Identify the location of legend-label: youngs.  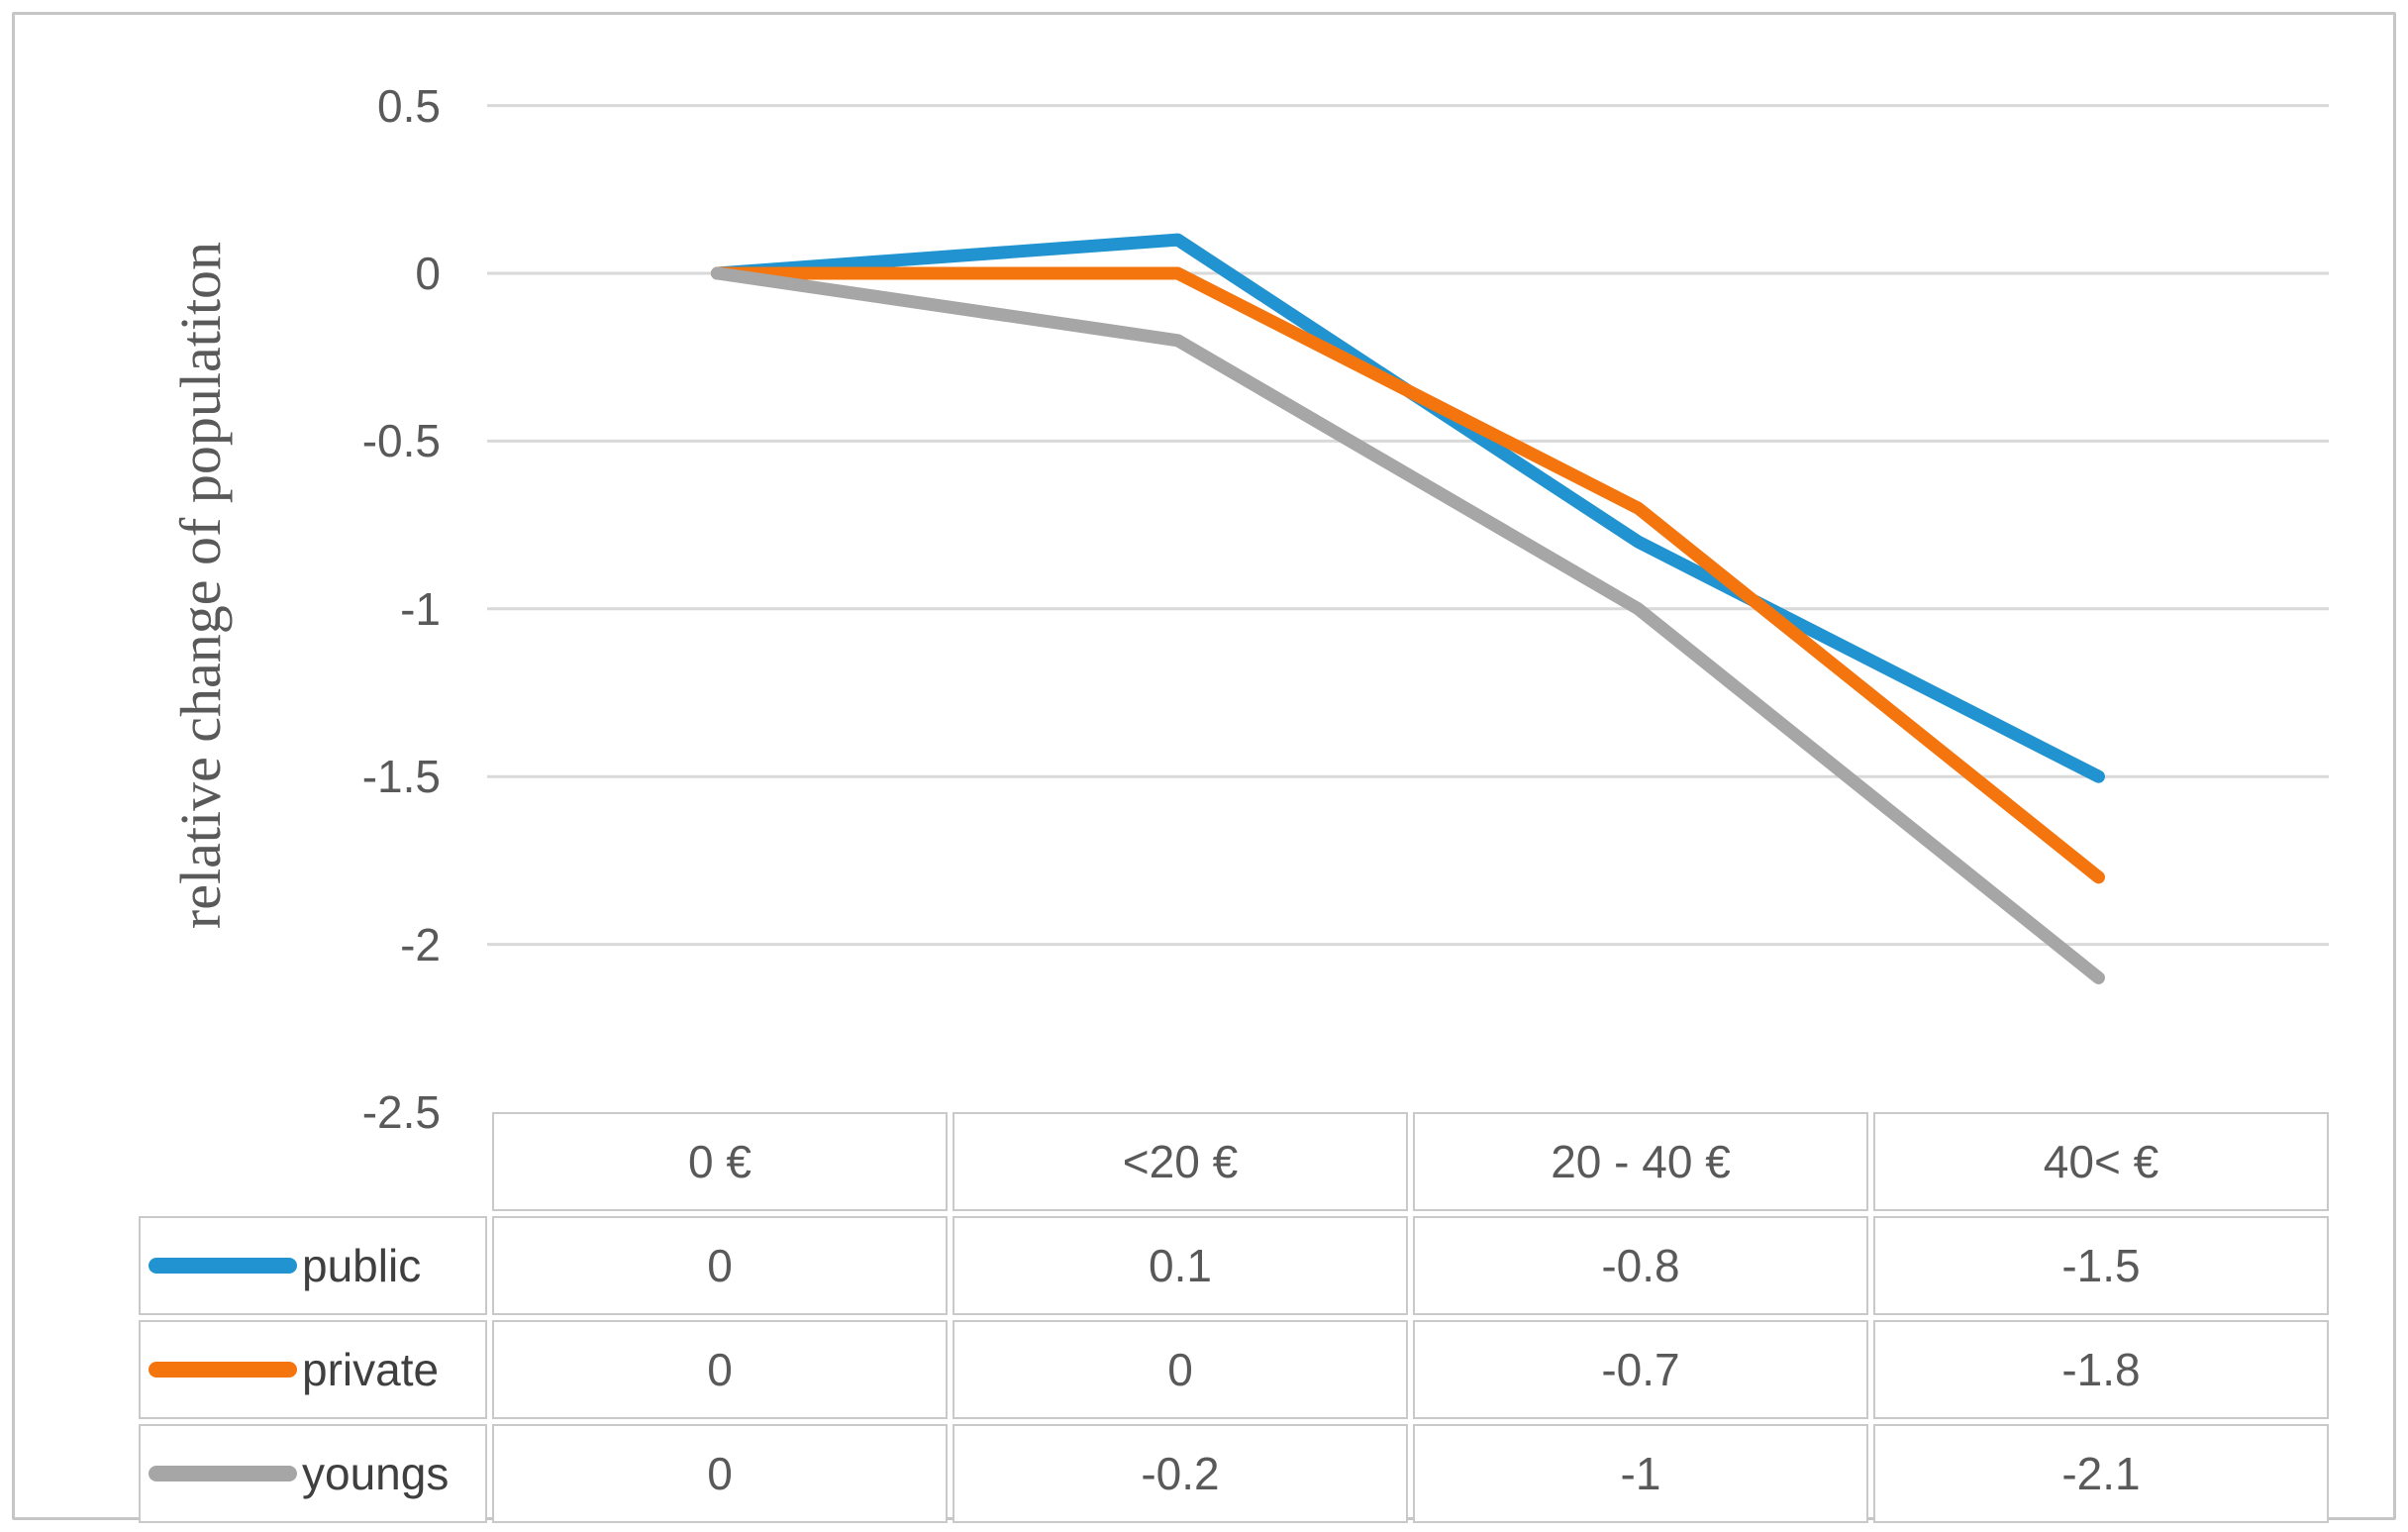
(376, 1473).